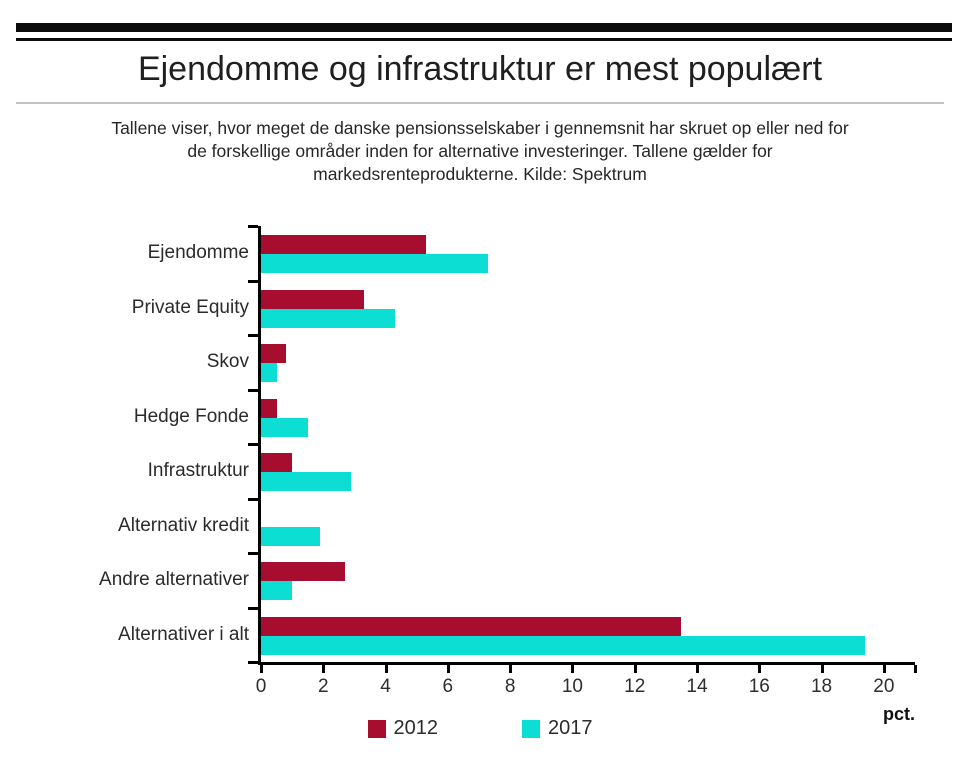 Image resolution: width=960 pixels, height=760 pixels. I want to click on masthead-rule-thick, so click(484, 27).